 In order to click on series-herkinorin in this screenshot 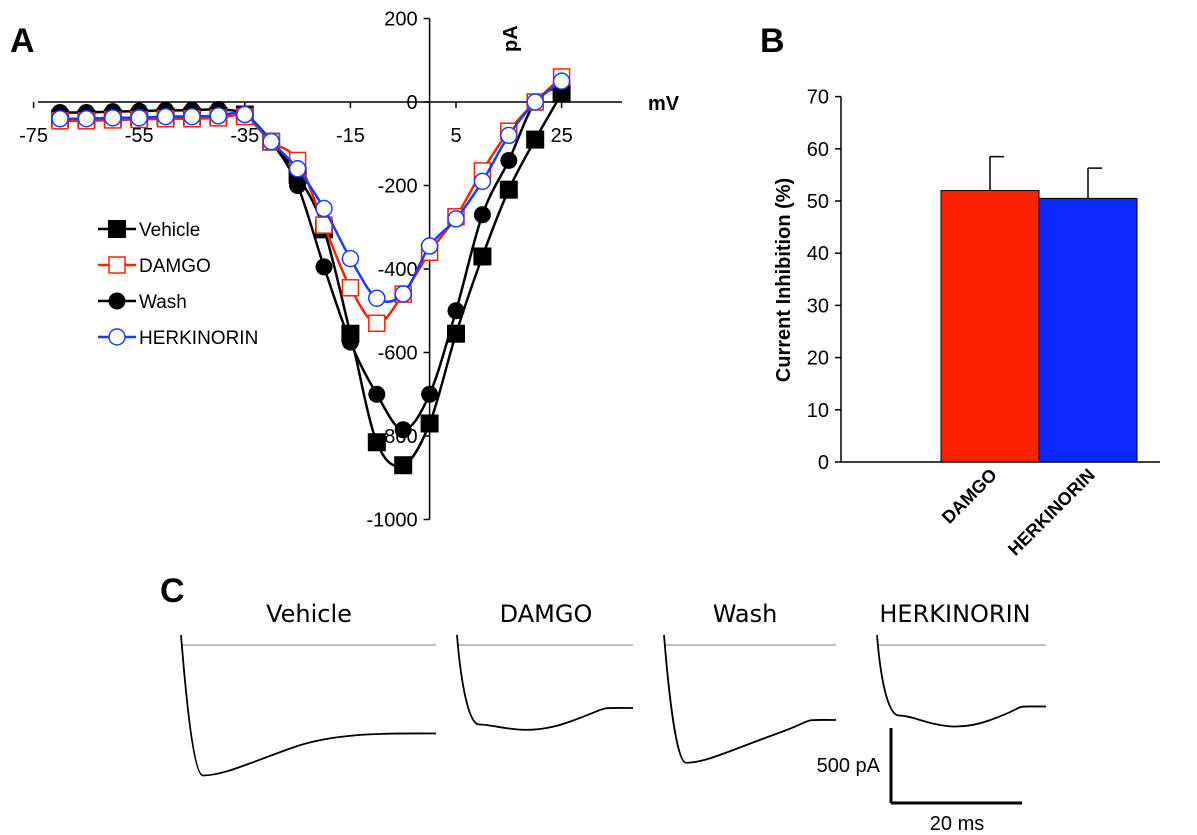, I will do `click(311, 189)`.